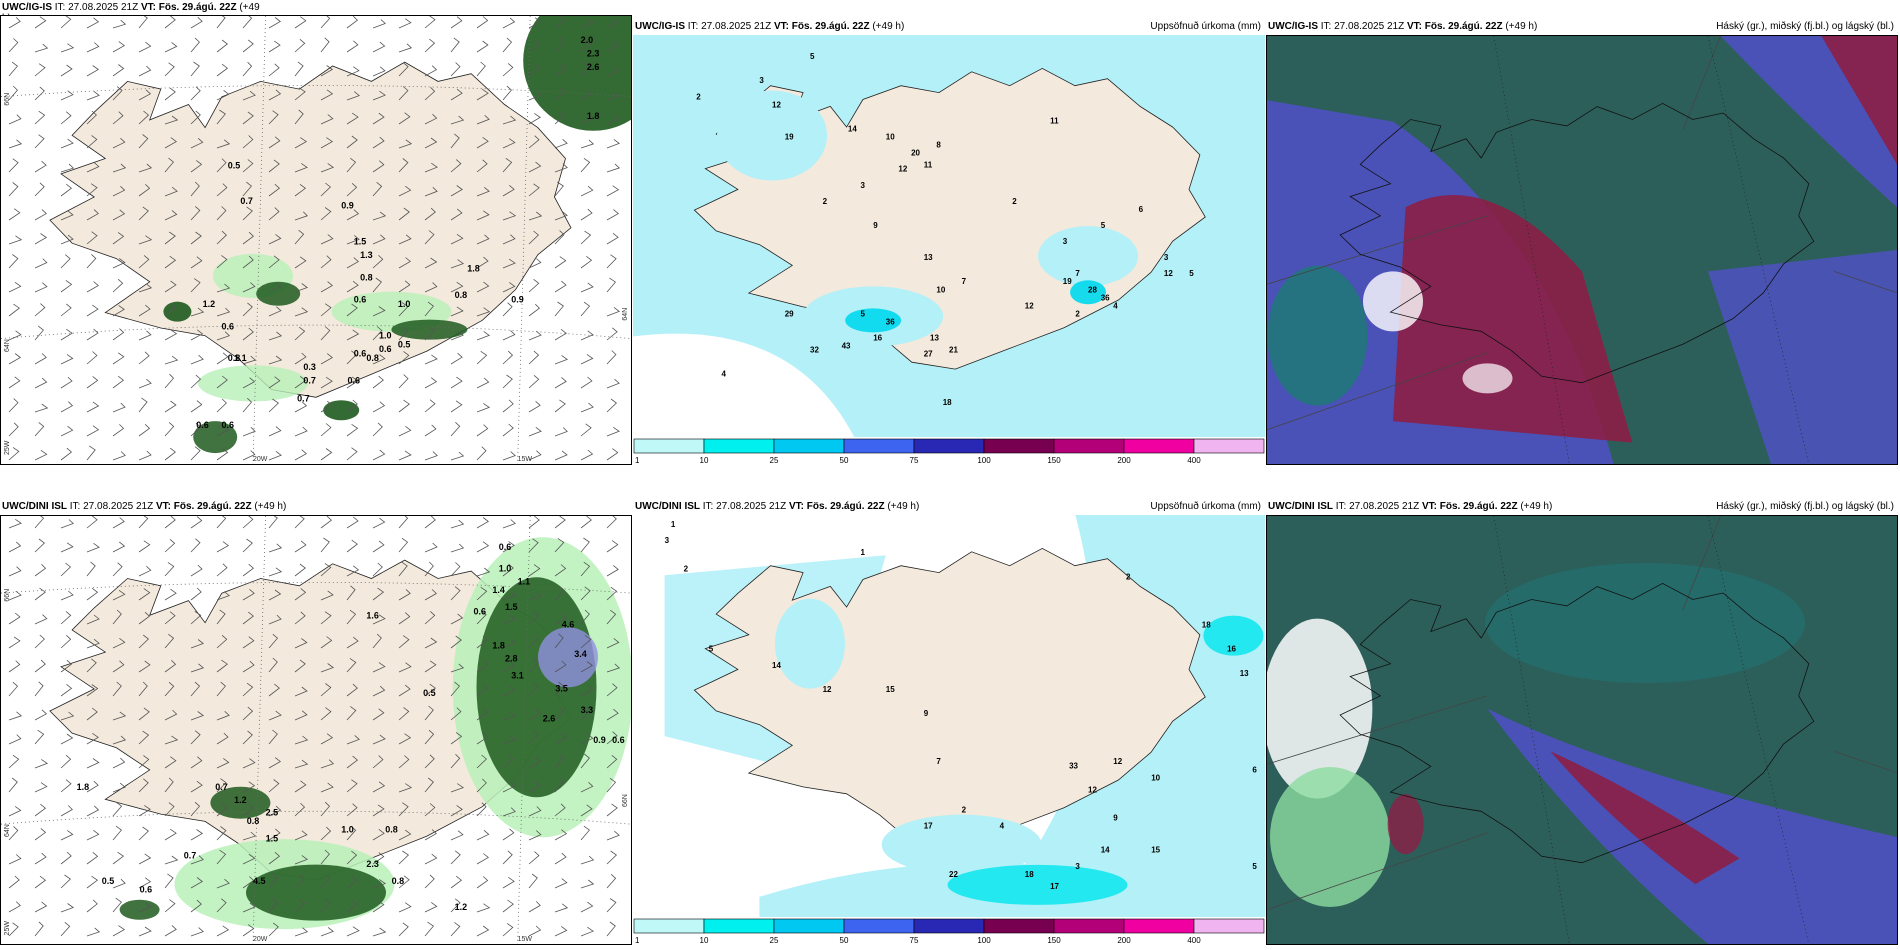 This screenshot has height=950, width=1900. What do you see at coordinates (580, 654) in the screenshot?
I see `value-label: 3.4` at bounding box center [580, 654].